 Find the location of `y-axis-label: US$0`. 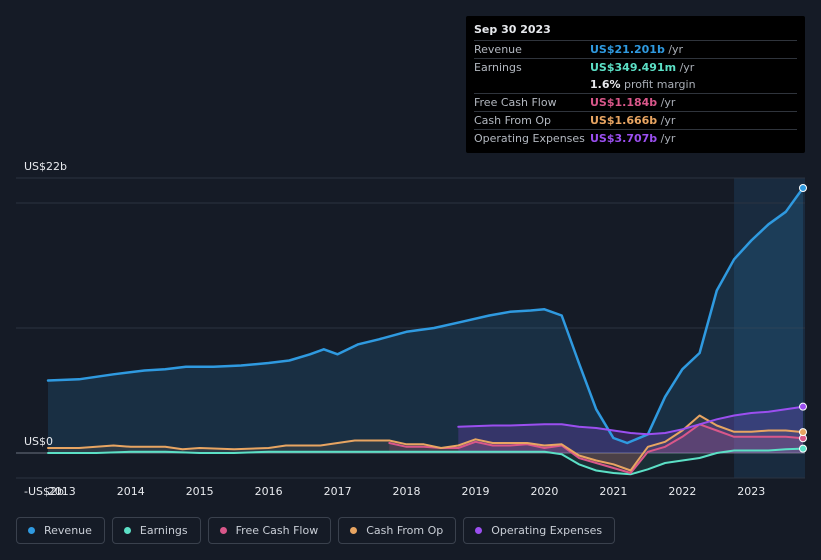

y-axis-label: US$0 is located at coordinates (38, 441).